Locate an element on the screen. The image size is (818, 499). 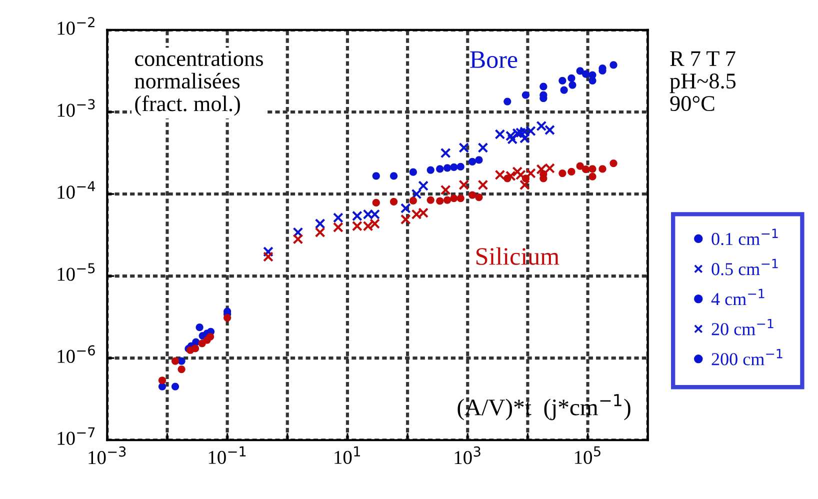
y-tick-label: 10$^{−3}$ is located at coordinates (76, 108).